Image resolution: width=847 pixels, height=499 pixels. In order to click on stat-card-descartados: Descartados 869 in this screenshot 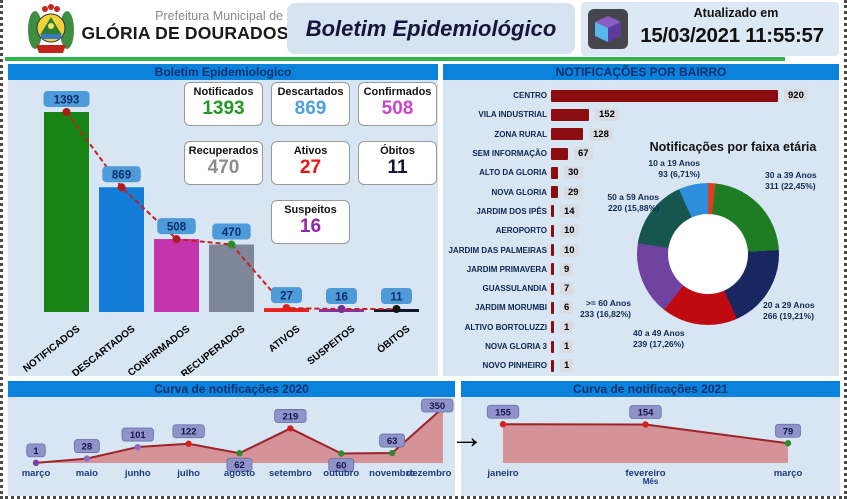, I will do `click(310, 104)`.